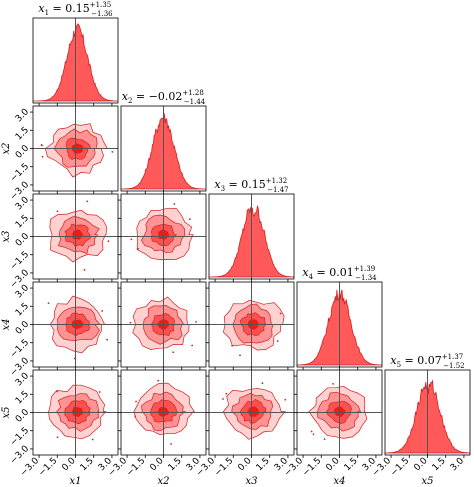 The width and height of the screenshot is (474, 487). I want to click on title-err-plus: +1.28, so click(192, 93).